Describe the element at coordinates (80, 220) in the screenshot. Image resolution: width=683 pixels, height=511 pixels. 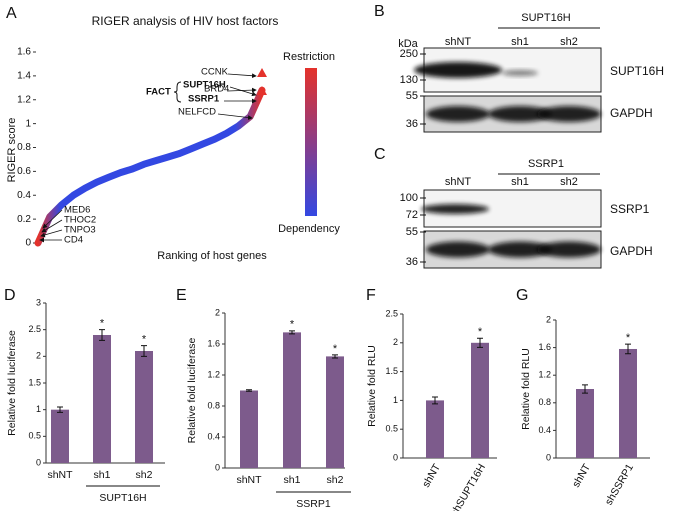
I see `annotation: THOC2` at that location.